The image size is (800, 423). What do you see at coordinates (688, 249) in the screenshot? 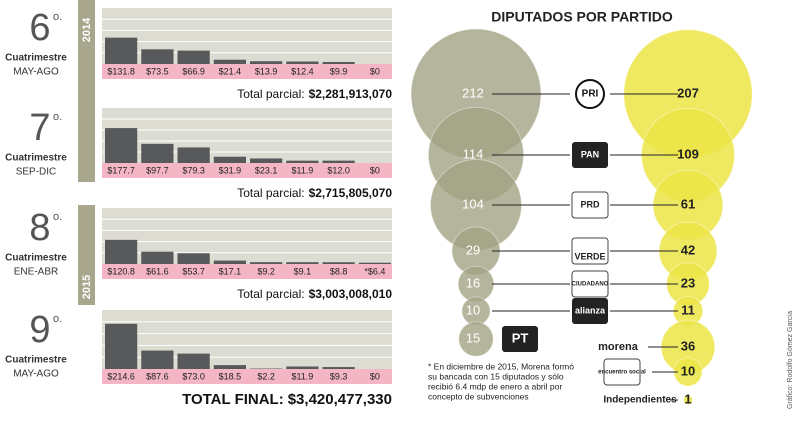
I see `seat-count: 42` at bounding box center [688, 249].